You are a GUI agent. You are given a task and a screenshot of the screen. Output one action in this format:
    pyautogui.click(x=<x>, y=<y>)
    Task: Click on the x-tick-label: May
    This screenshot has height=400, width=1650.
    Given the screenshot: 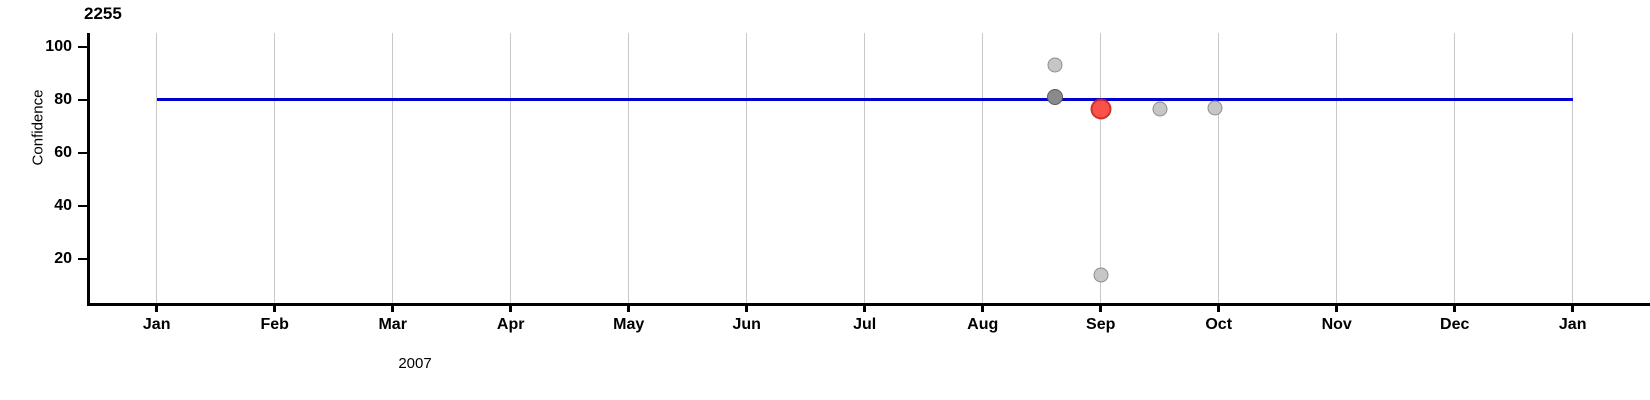 What is the action you would take?
    pyautogui.click(x=629, y=324)
    